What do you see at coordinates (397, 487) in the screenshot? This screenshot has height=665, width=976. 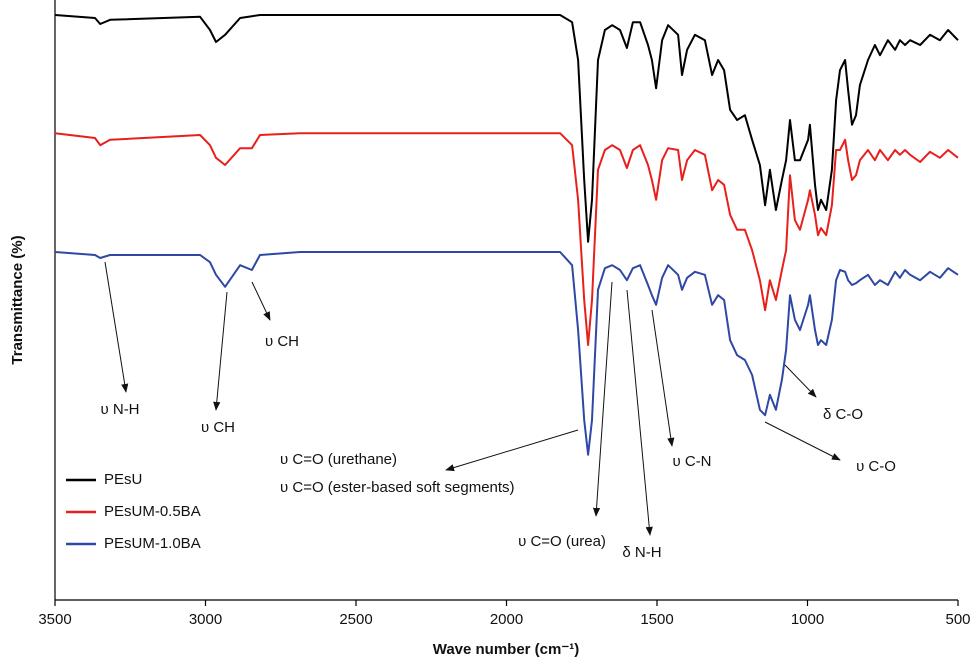 I see `annotation: υ C=O (ester-based soft segments)` at bounding box center [397, 487].